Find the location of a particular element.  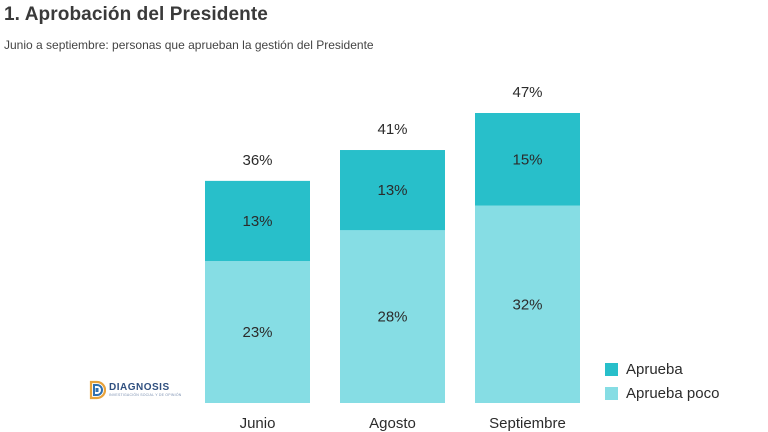

total-label-junio: 36% is located at coordinates (257, 160).